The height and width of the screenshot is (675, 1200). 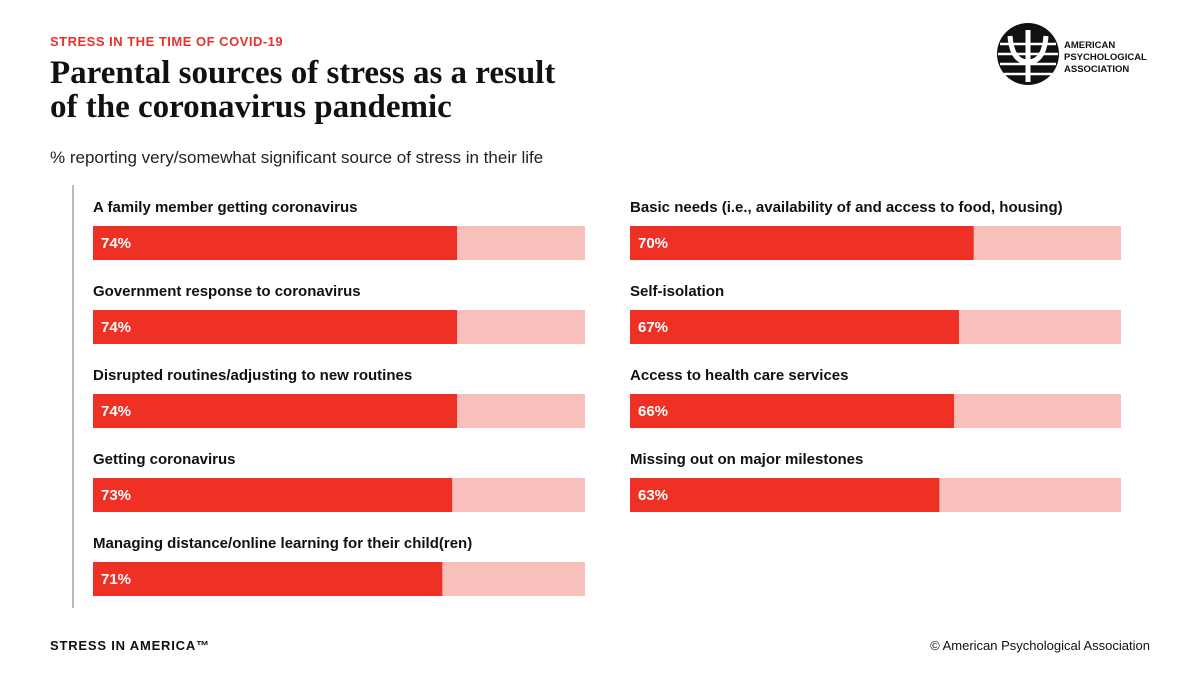 What do you see at coordinates (1028, 54) in the screenshot?
I see `logo` at bounding box center [1028, 54].